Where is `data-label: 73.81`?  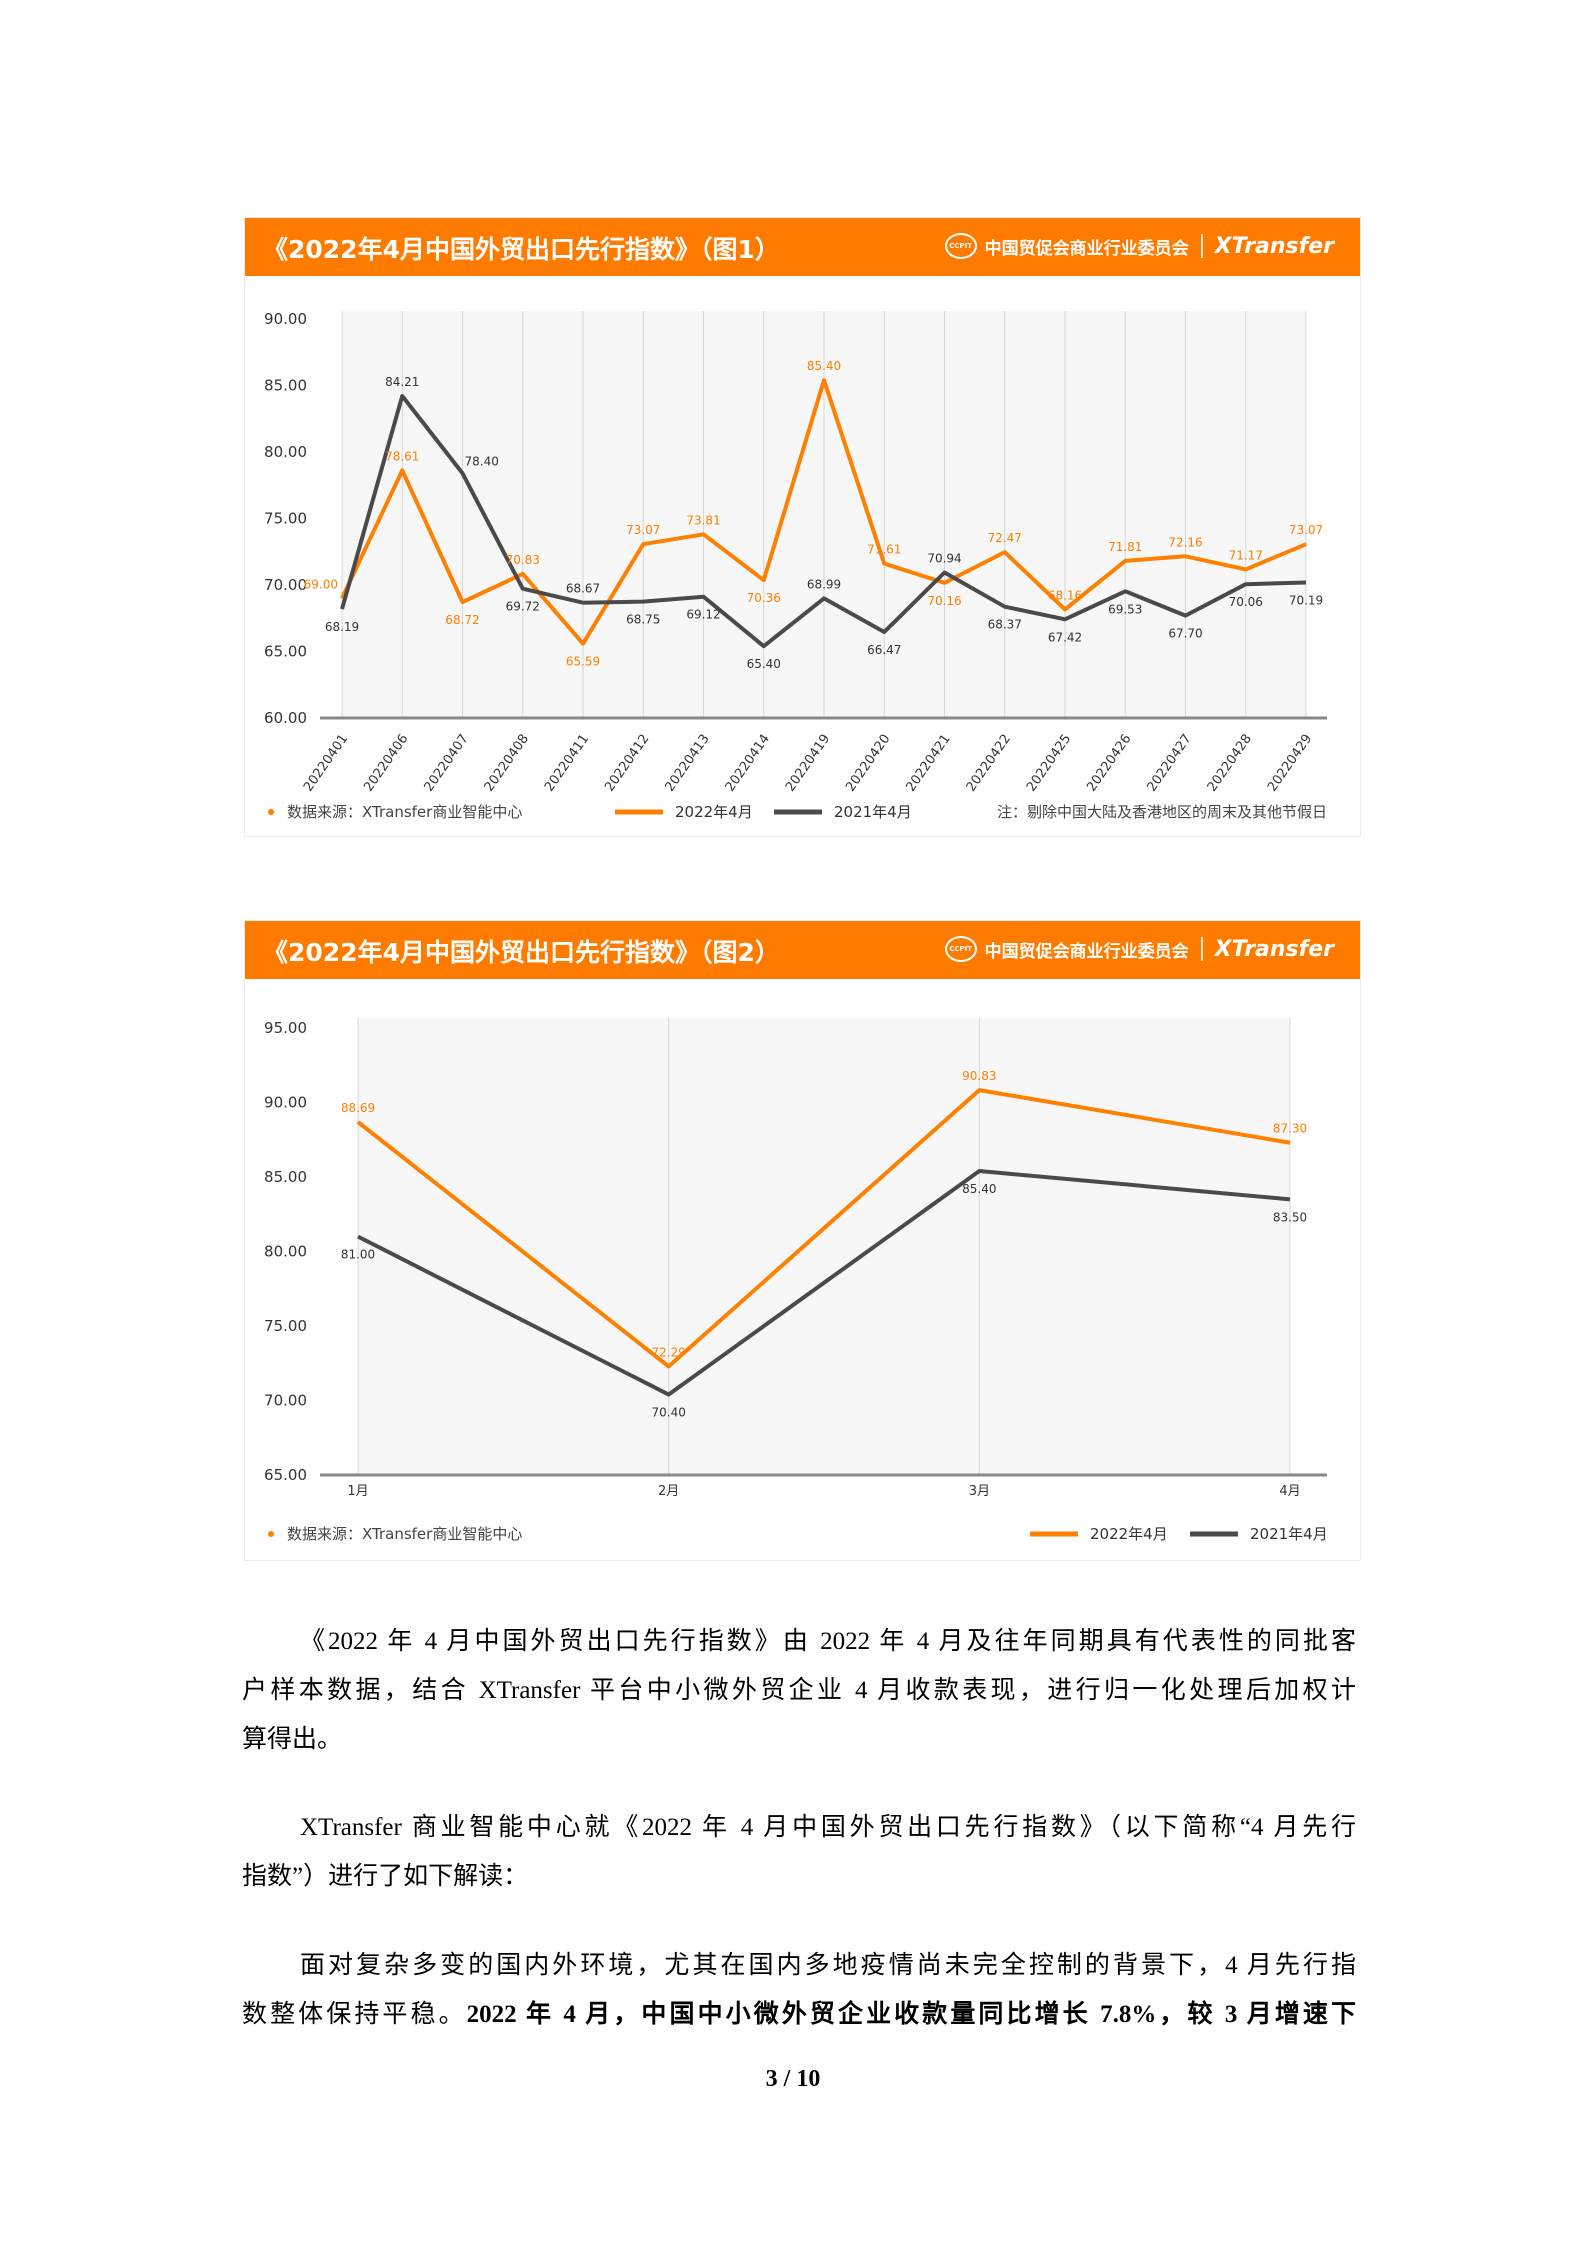 data-label: 73.81 is located at coordinates (703, 520).